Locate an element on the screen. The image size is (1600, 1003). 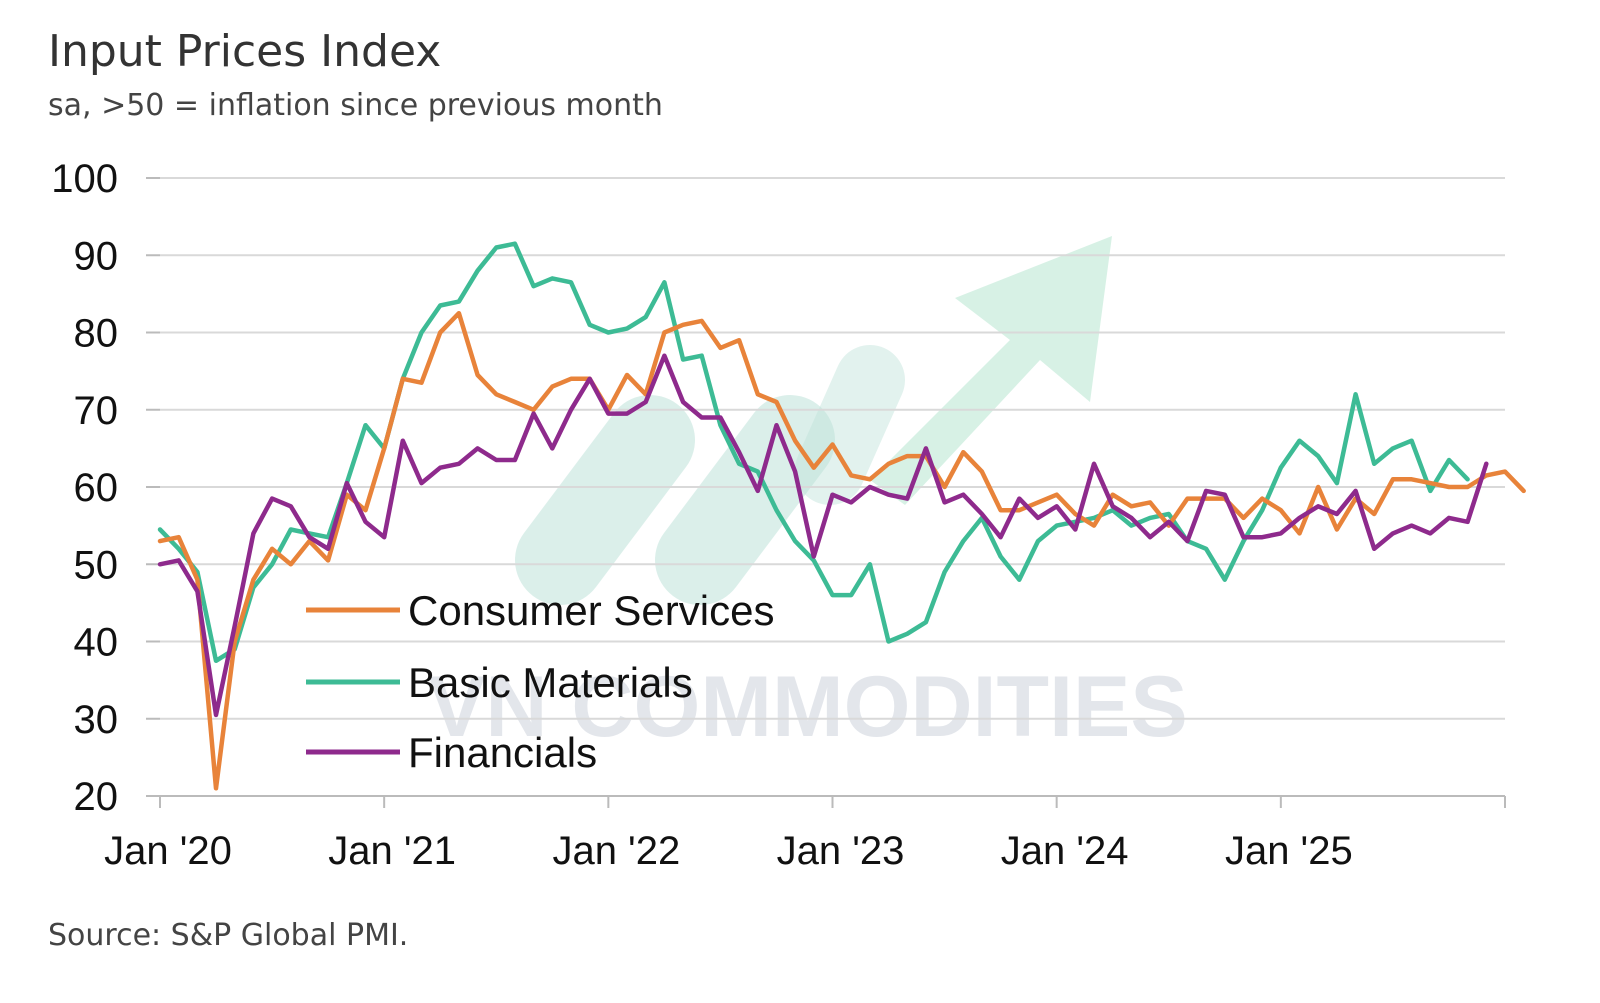
x-tick-label: Jan '20 is located at coordinates (168, 851).